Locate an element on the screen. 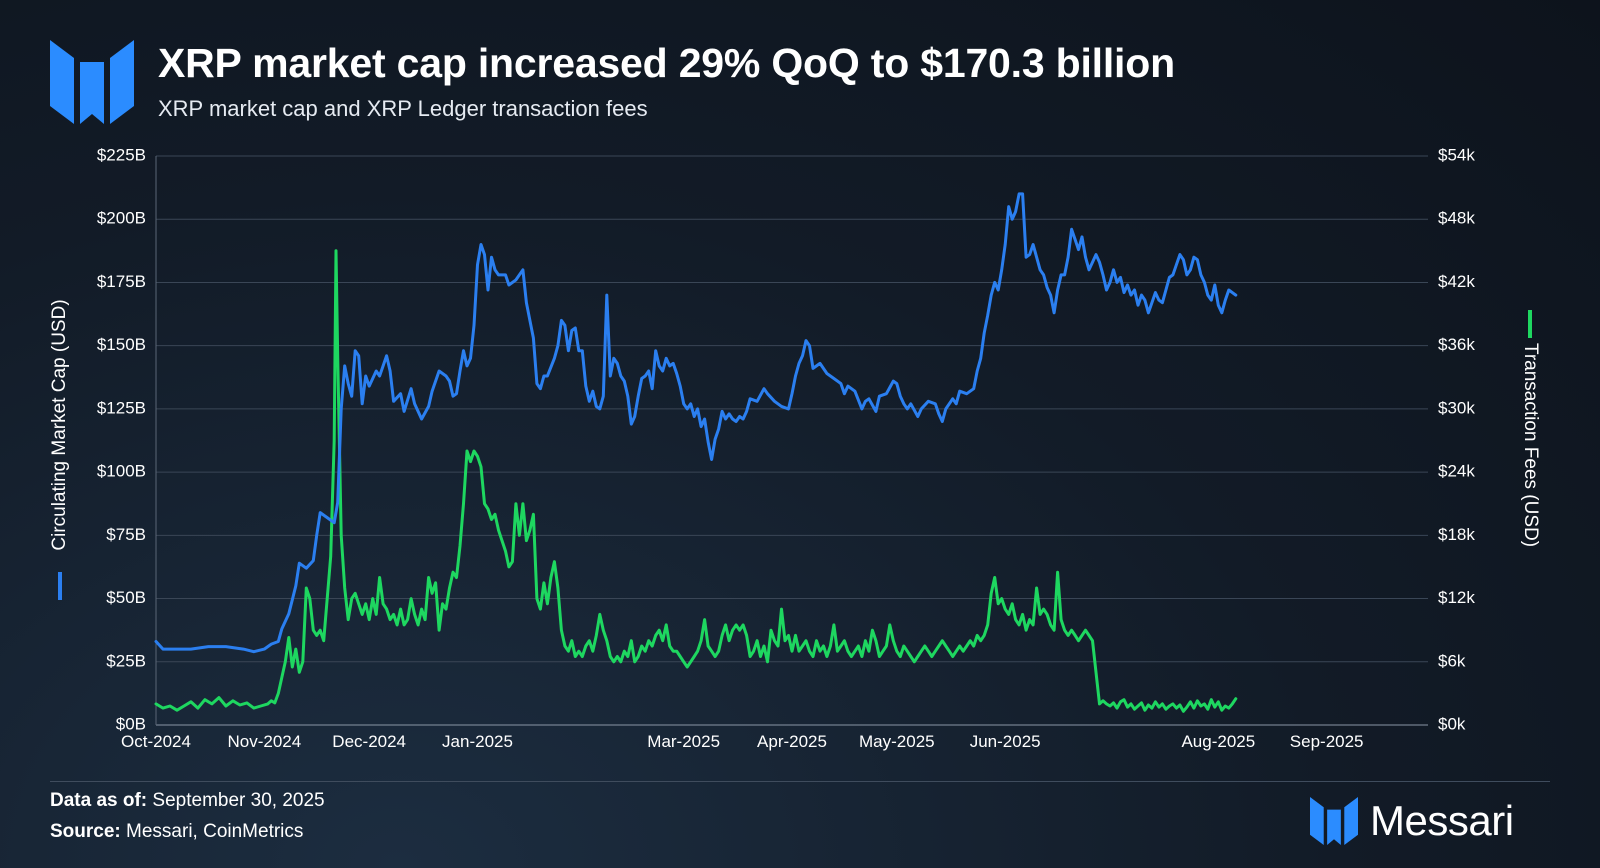 The width and height of the screenshot is (1600, 868). data-as-of-value: September 30, 2025 is located at coordinates (238, 800).